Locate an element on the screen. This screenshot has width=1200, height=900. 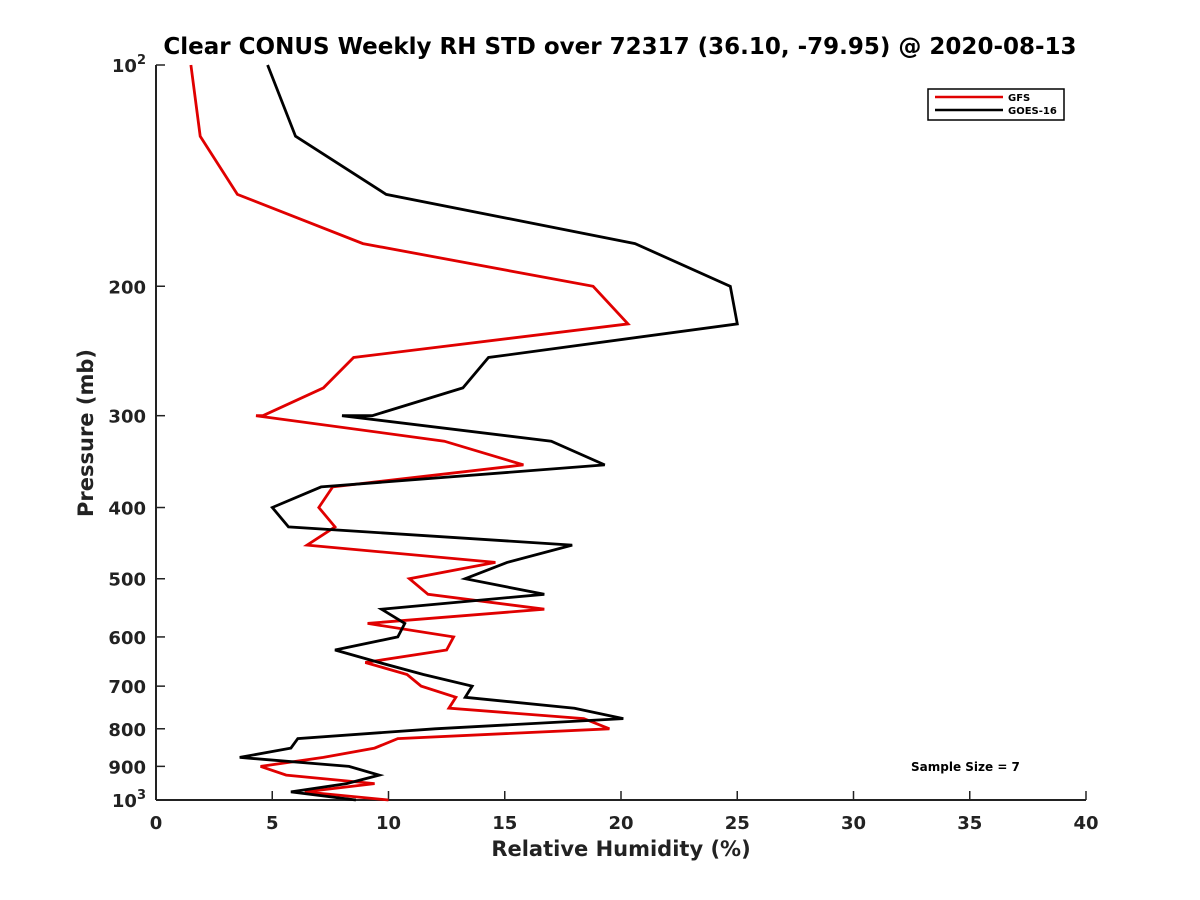
legend-box is located at coordinates (996, 104).